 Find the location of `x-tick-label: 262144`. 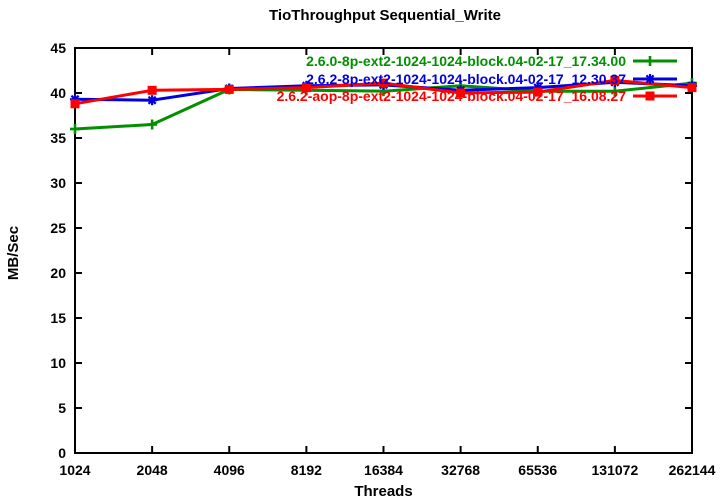

x-tick-label: 262144 is located at coordinates (692, 470).